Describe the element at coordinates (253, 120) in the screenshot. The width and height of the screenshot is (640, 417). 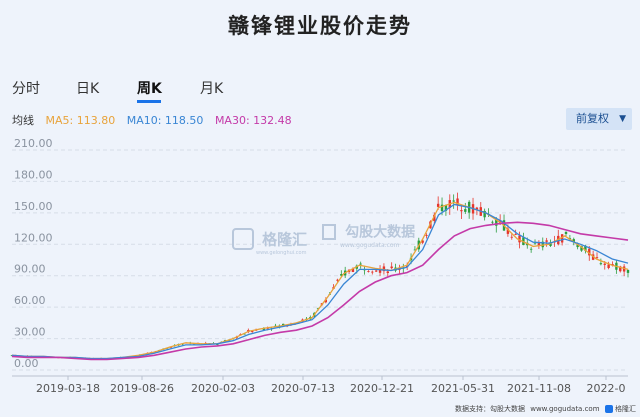
I see `ma30-label: MA30: 132.48` at that location.